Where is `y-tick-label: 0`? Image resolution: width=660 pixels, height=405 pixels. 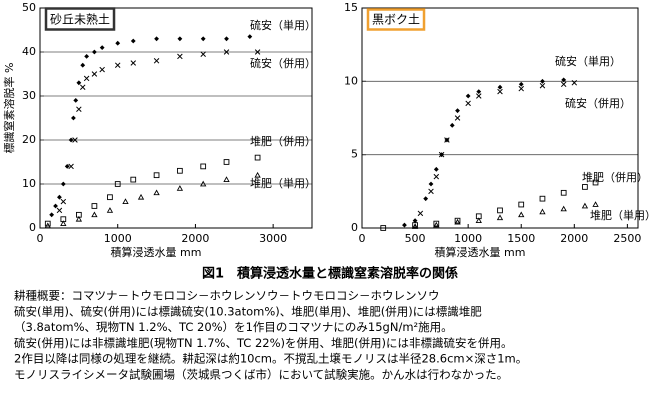 y-tick-label: 0 is located at coordinates (354, 227).